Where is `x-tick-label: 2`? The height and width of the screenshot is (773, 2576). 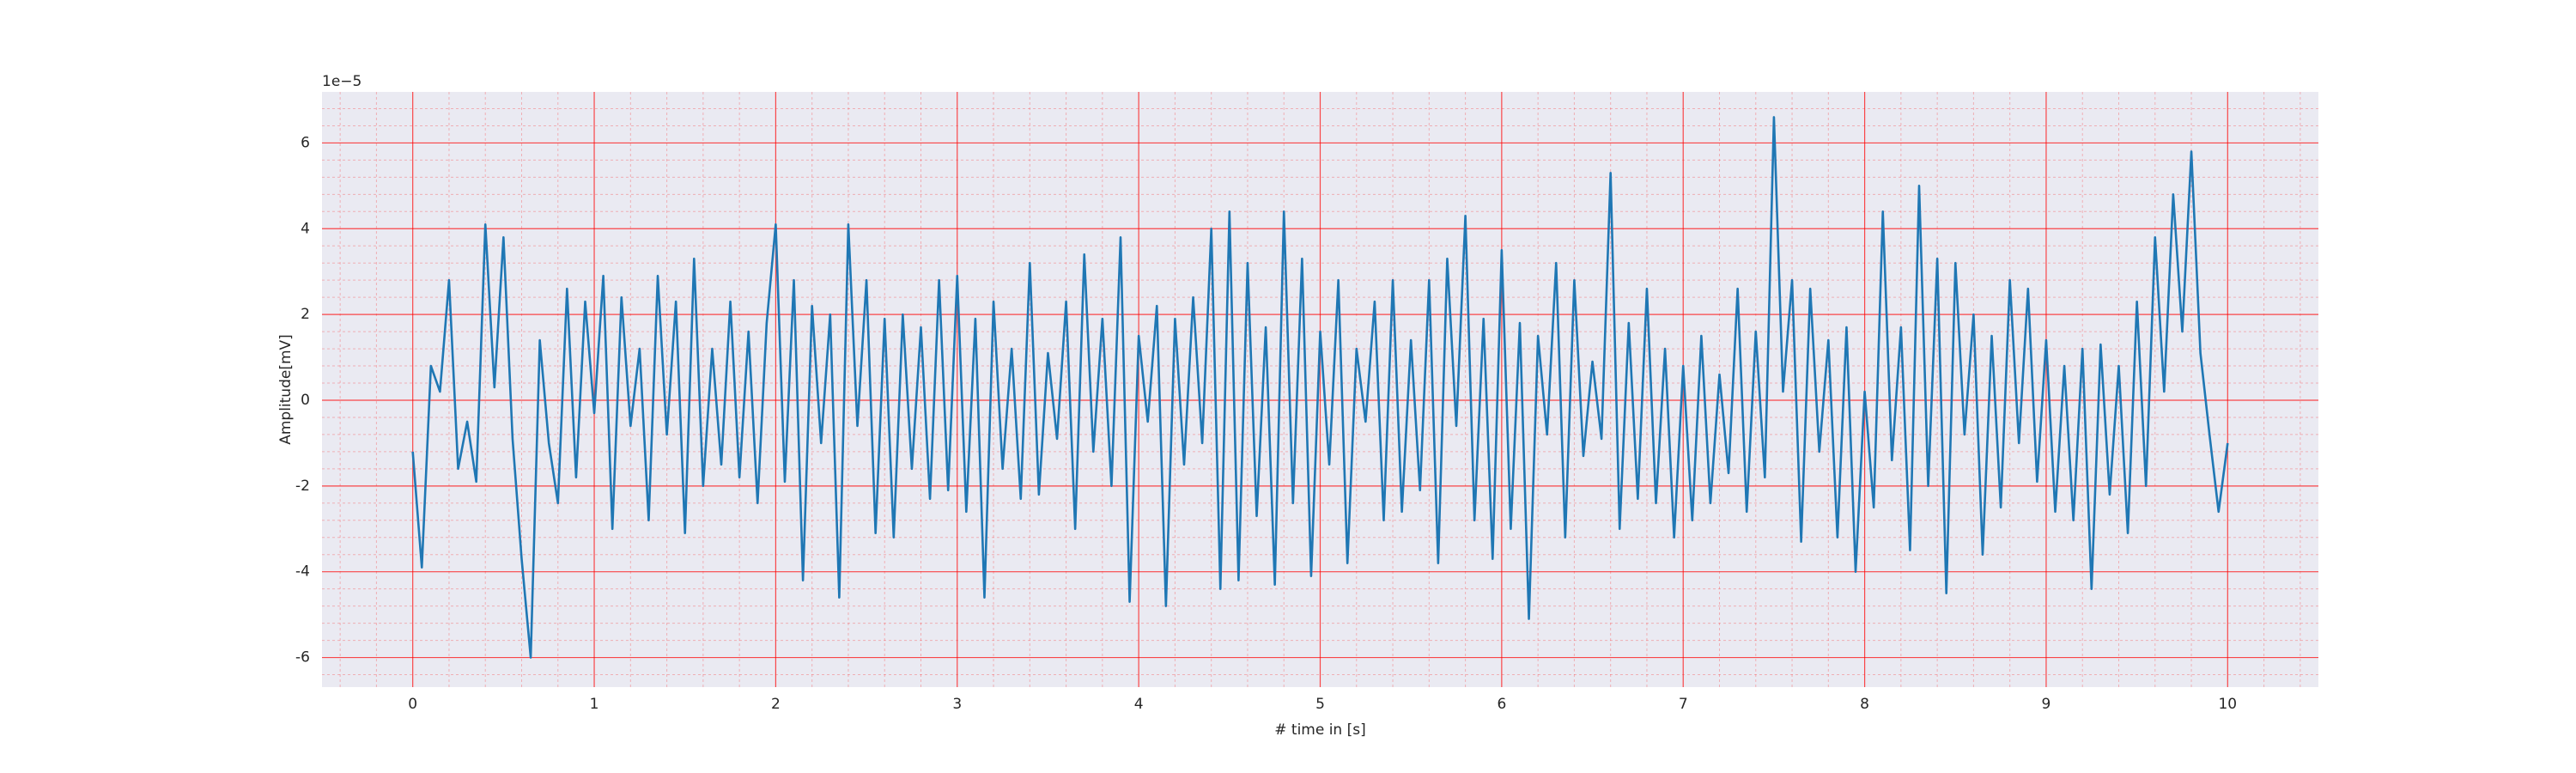
x-tick-label: 2 is located at coordinates (776, 704).